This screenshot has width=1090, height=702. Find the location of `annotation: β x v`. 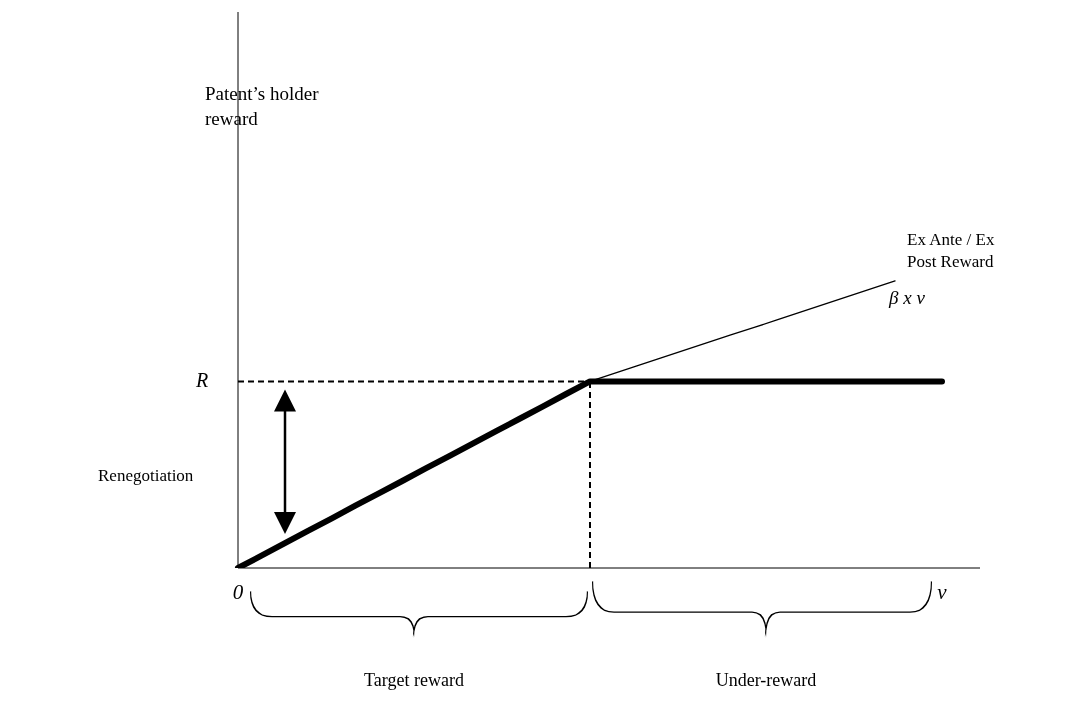

annotation: β x v is located at coordinates (907, 297).